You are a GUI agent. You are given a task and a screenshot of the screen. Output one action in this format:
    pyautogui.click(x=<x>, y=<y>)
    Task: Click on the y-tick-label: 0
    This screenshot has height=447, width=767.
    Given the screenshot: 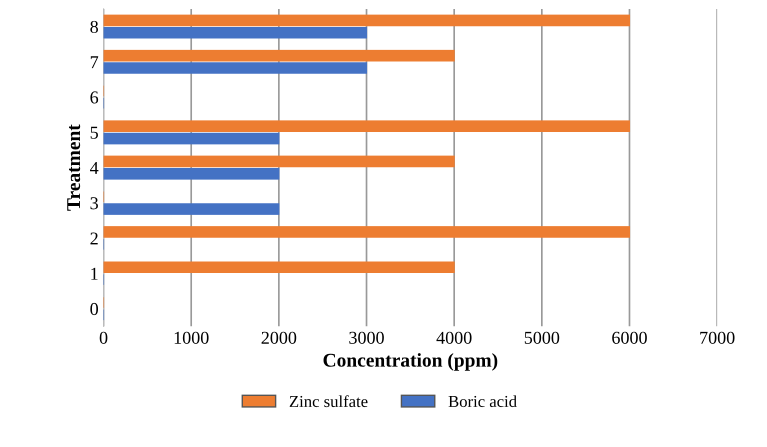 What is the action you would take?
    pyautogui.click(x=94, y=309)
    